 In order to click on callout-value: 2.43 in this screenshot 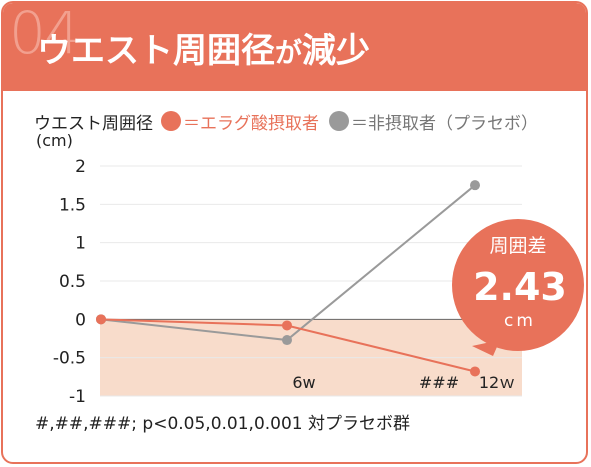, I will do `click(520, 287)`.